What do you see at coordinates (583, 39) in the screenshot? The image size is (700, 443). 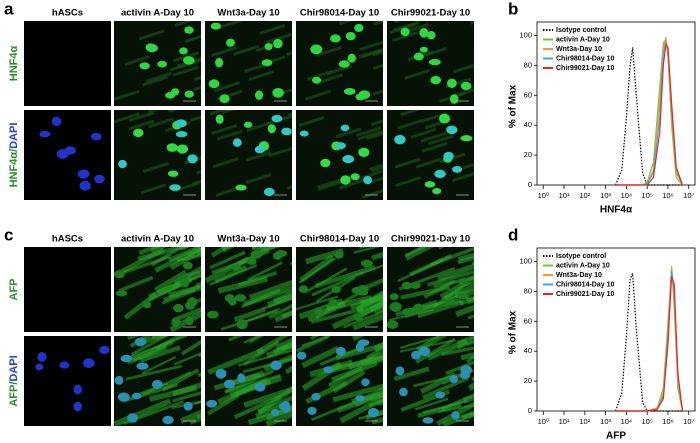 I see `legend-label: activin A-Day 10` at bounding box center [583, 39].